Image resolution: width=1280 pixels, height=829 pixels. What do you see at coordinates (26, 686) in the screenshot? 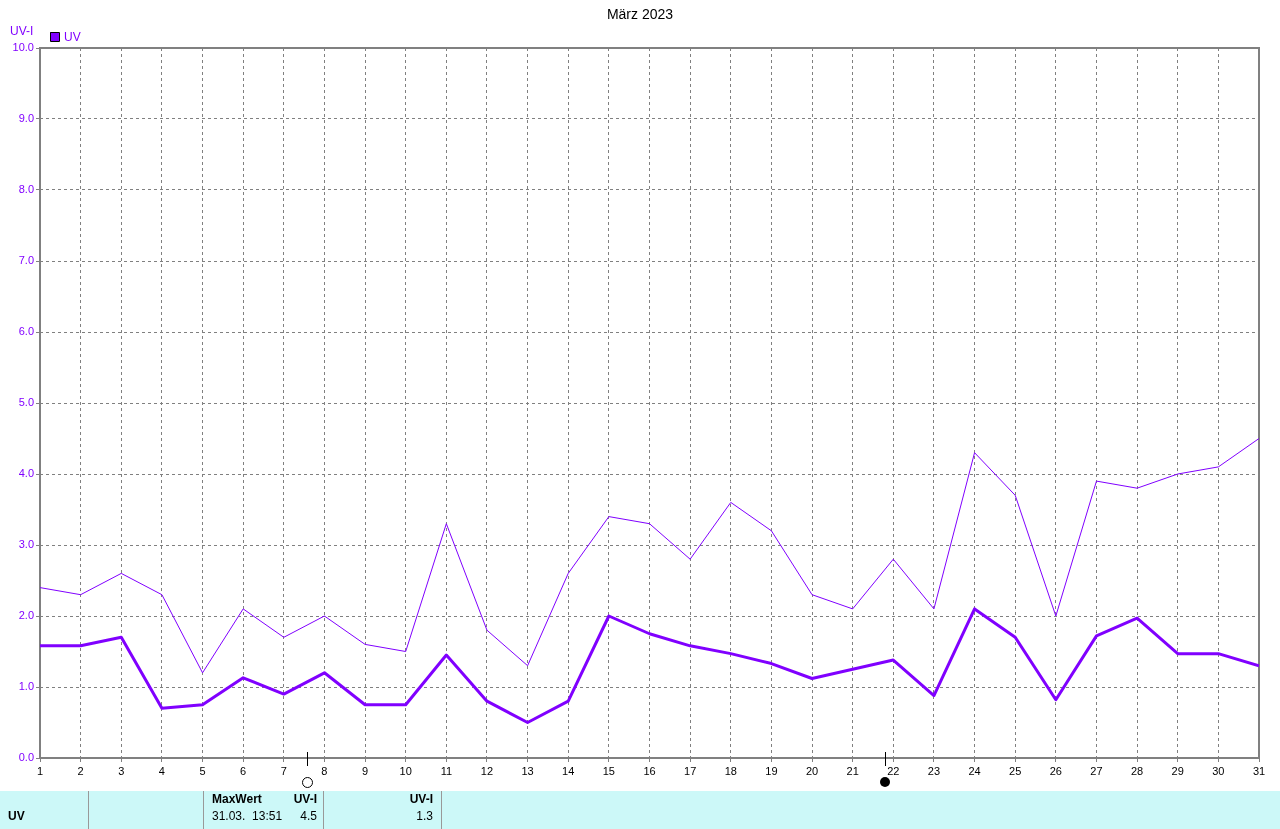
I see `y-tick-label: 1.0` at bounding box center [26, 686].